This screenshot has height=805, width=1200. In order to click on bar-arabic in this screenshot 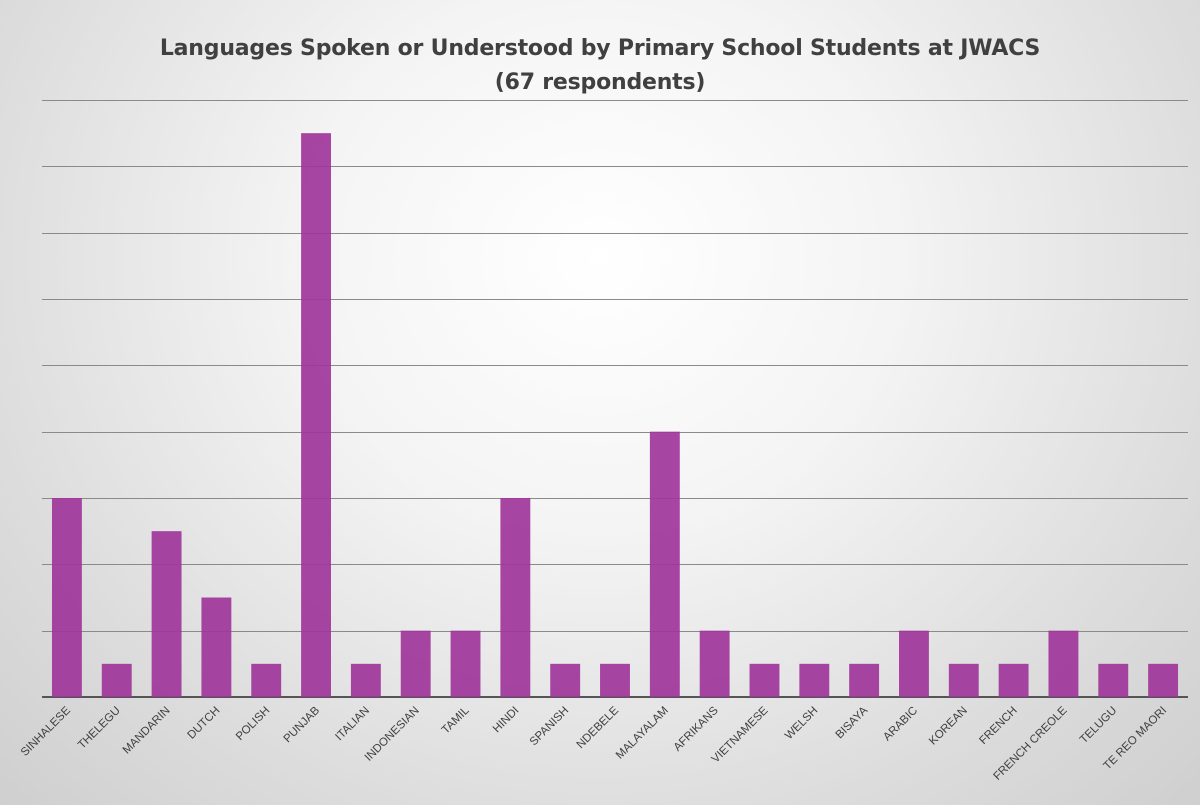, I will do `click(914, 663)`.